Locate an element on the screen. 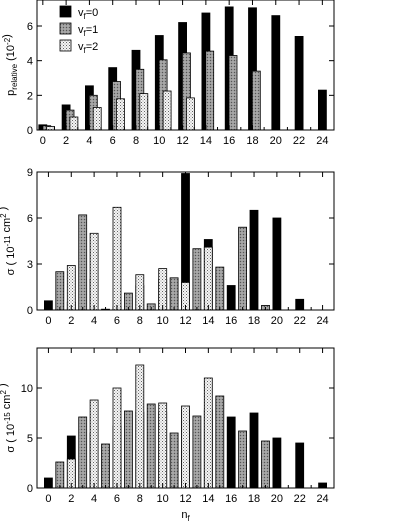 The width and height of the screenshot is (409, 529). x-tick-label-mid-4: 8 is located at coordinates (140, 321).